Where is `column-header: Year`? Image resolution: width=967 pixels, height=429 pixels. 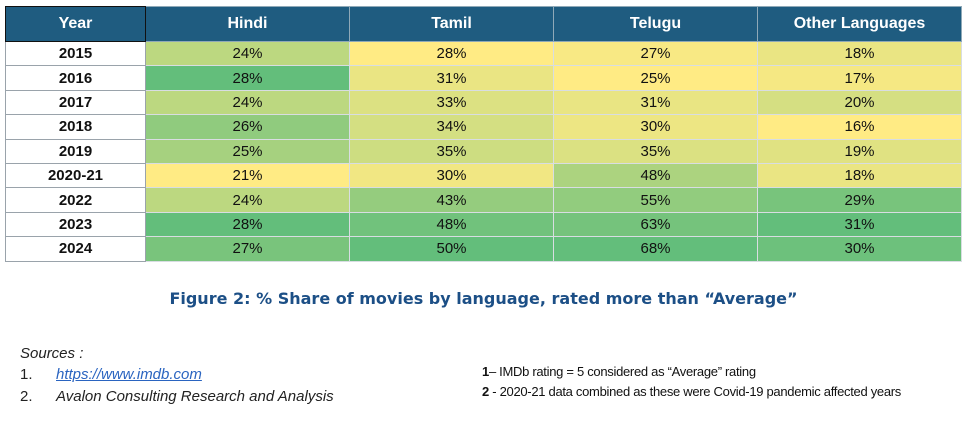 column-header: Year is located at coordinates (75, 24).